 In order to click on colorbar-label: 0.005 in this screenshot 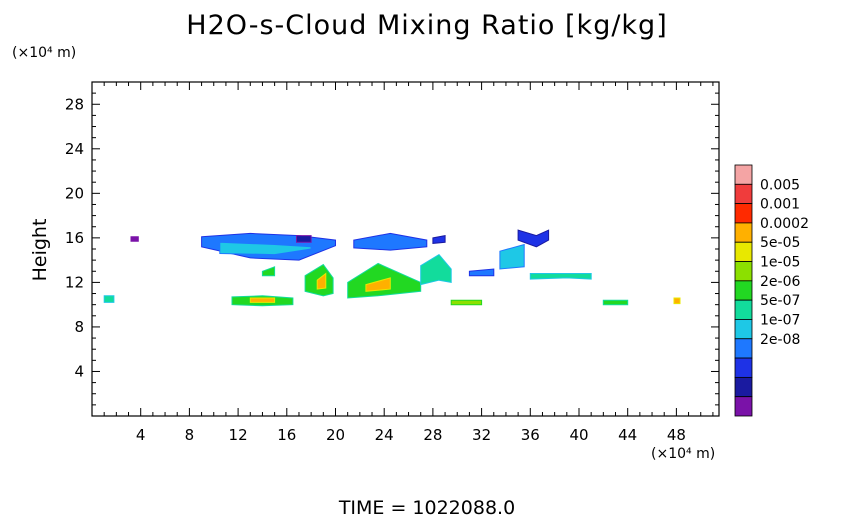, I will do `click(780, 185)`.